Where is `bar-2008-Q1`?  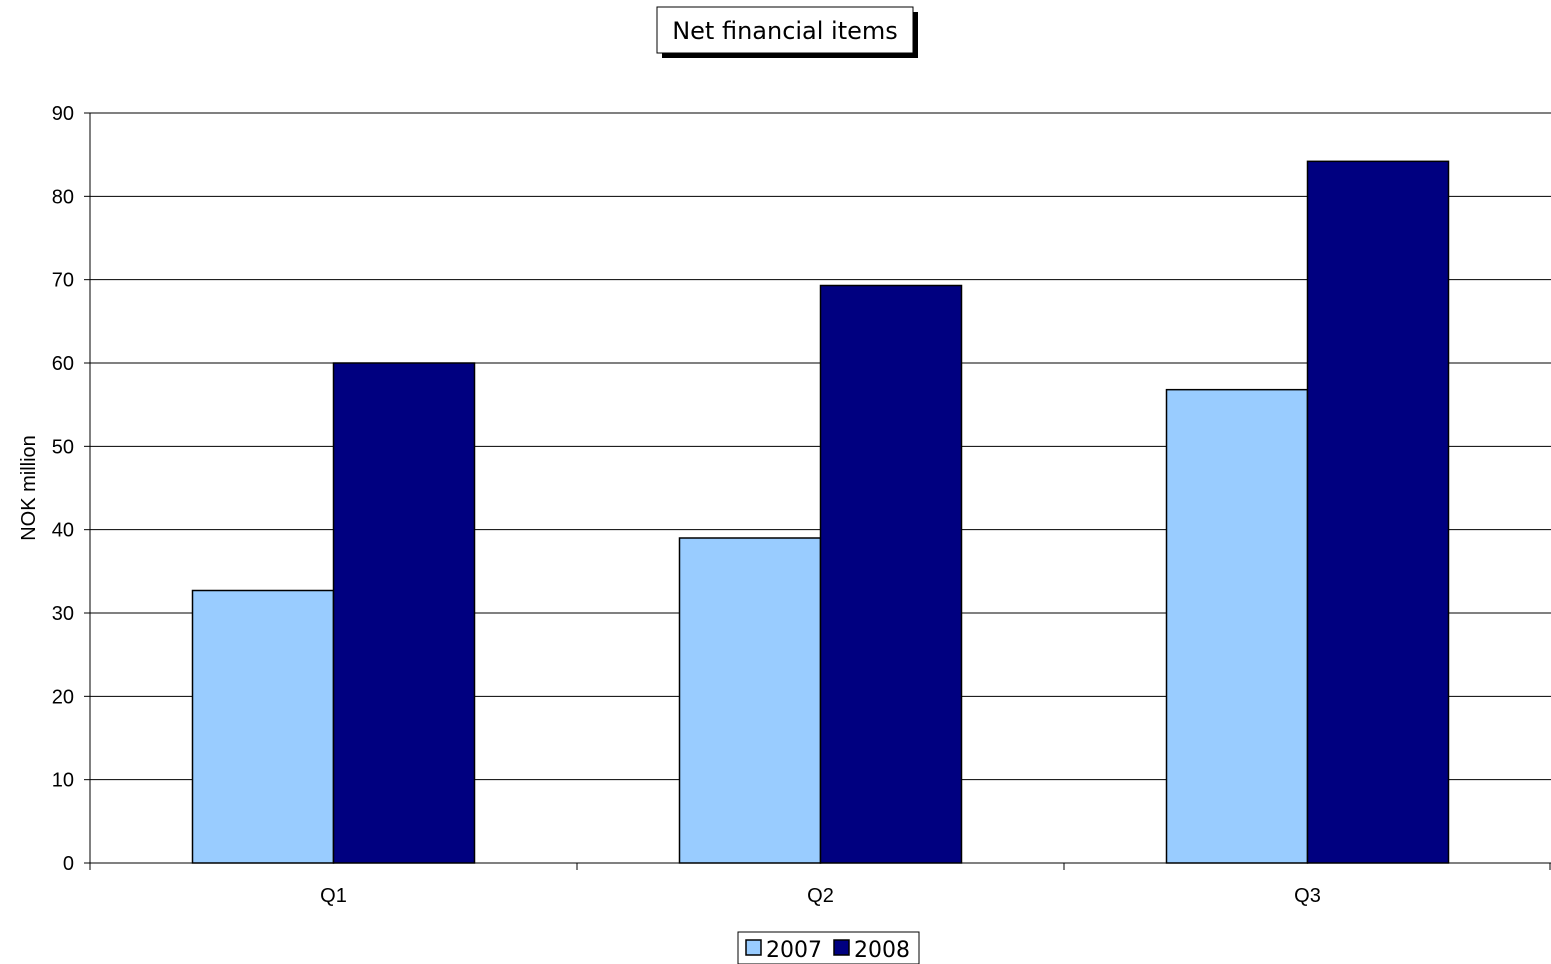 bar-2008-Q1 is located at coordinates (404, 613).